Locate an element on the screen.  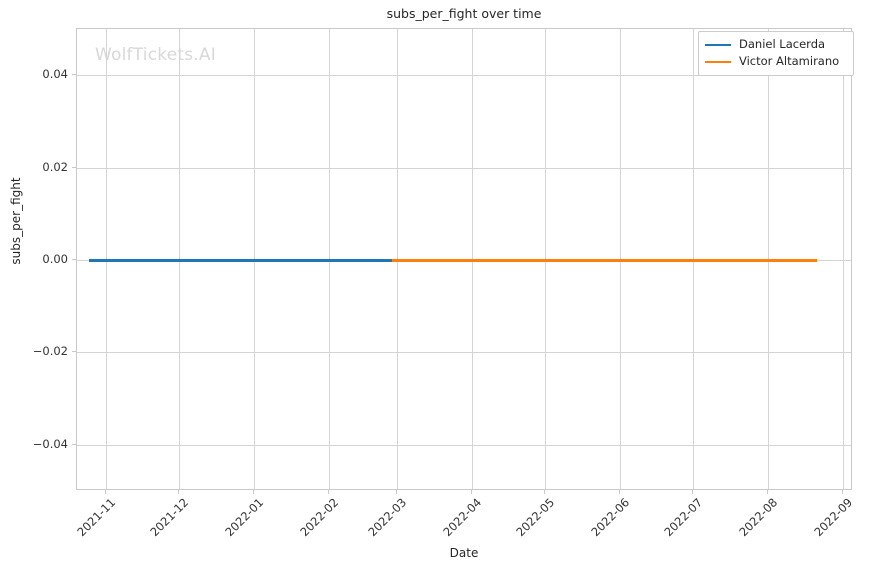
watermark-text: WolfTickets.AI is located at coordinates (155, 55).